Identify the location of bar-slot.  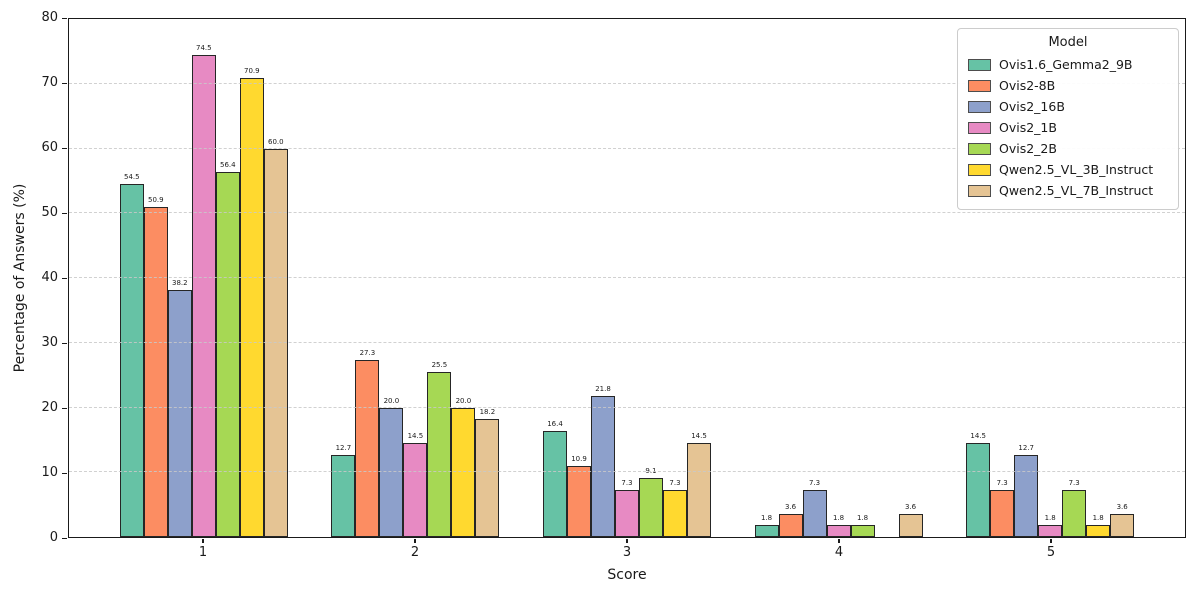
(887, 278).